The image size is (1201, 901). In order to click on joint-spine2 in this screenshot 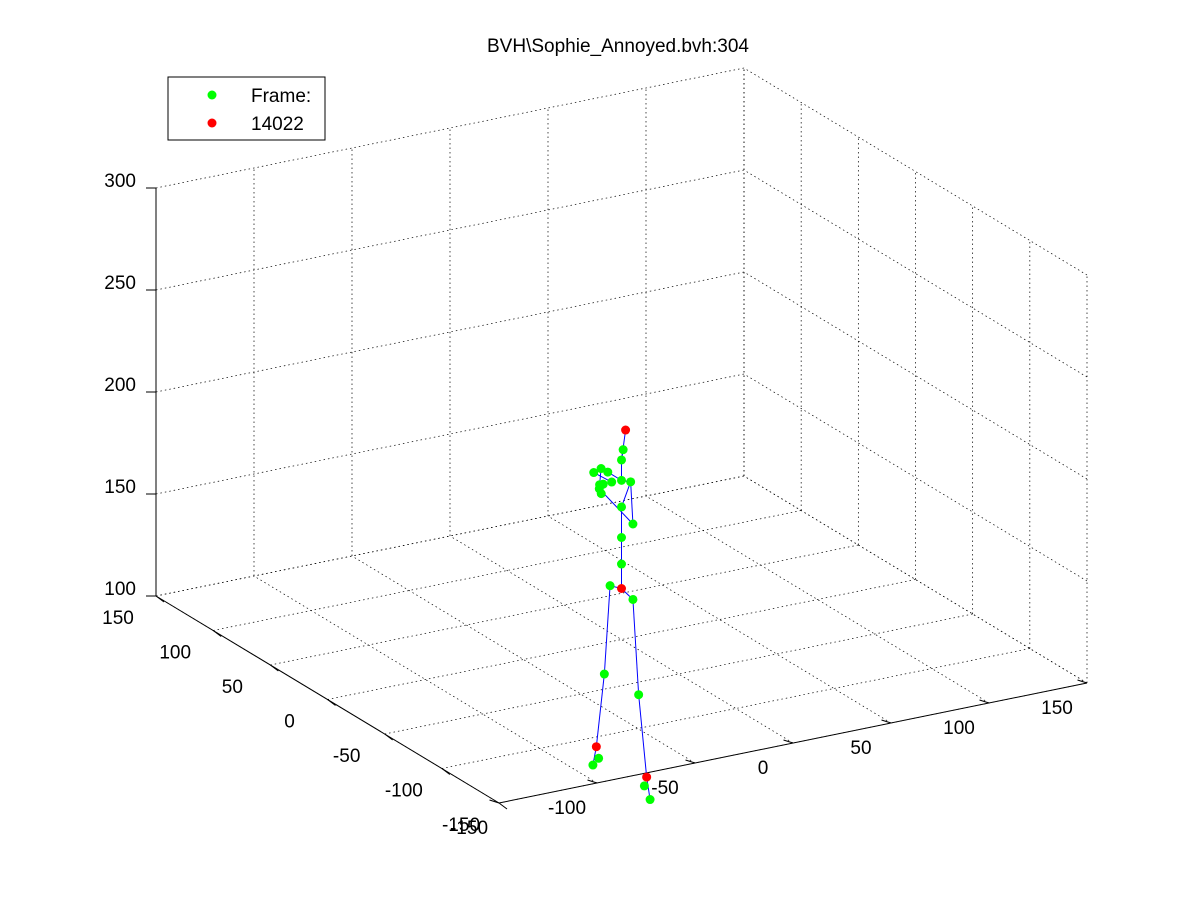, I will do `click(621, 537)`.